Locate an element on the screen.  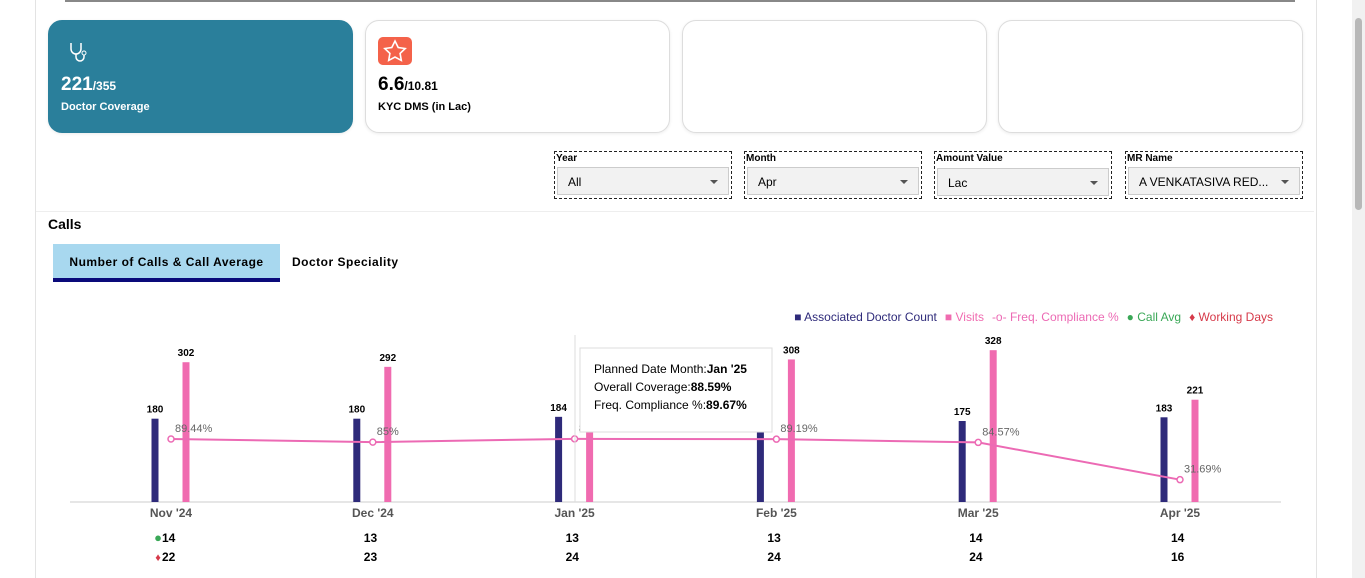
compliance-line is located at coordinates (675, 459).